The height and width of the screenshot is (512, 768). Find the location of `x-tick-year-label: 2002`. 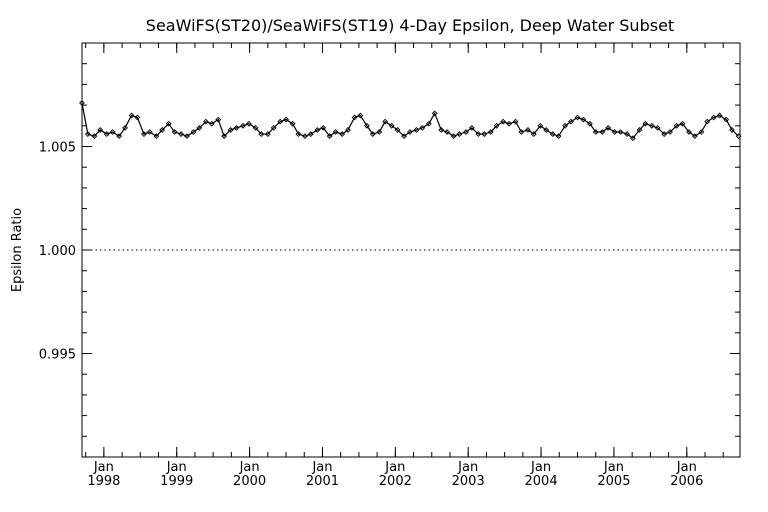

x-tick-year-label: 2002 is located at coordinates (395, 481).